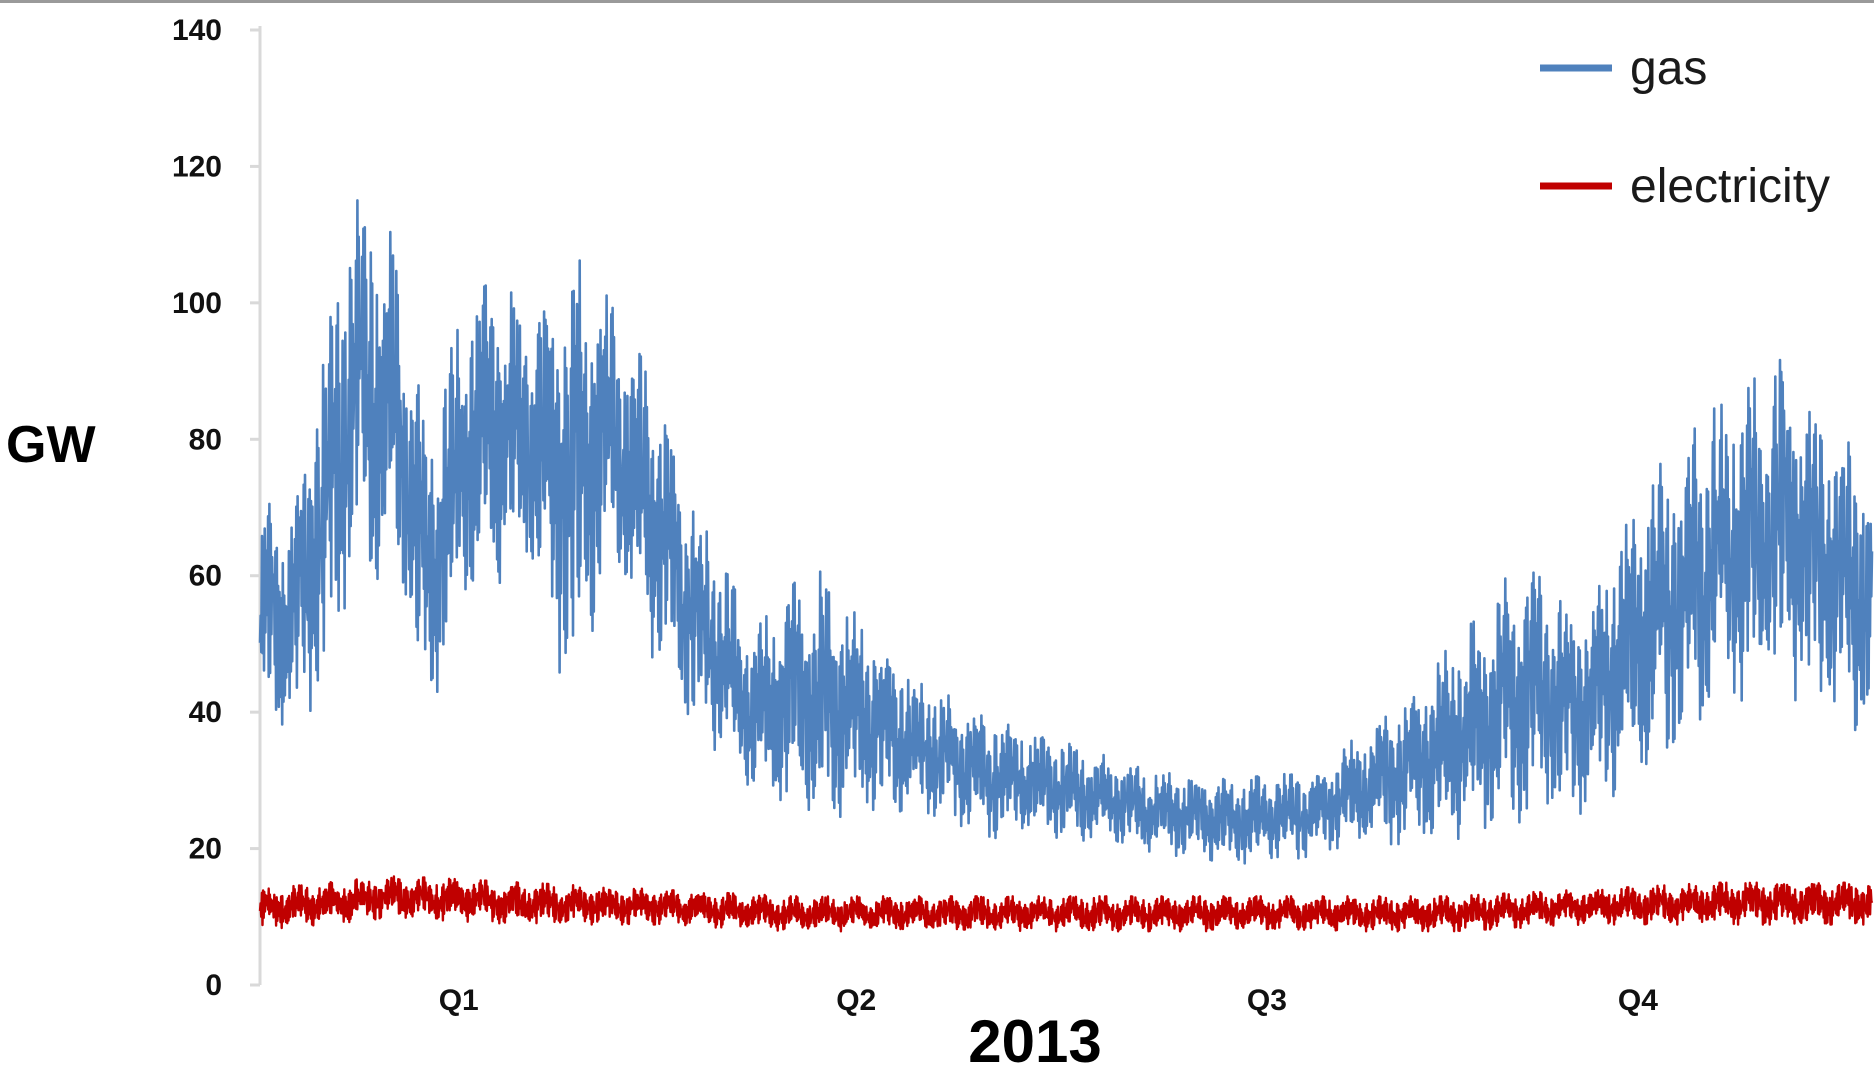 The width and height of the screenshot is (1874, 1074). What do you see at coordinates (937, 1) in the screenshot?
I see `top-border` at bounding box center [937, 1].